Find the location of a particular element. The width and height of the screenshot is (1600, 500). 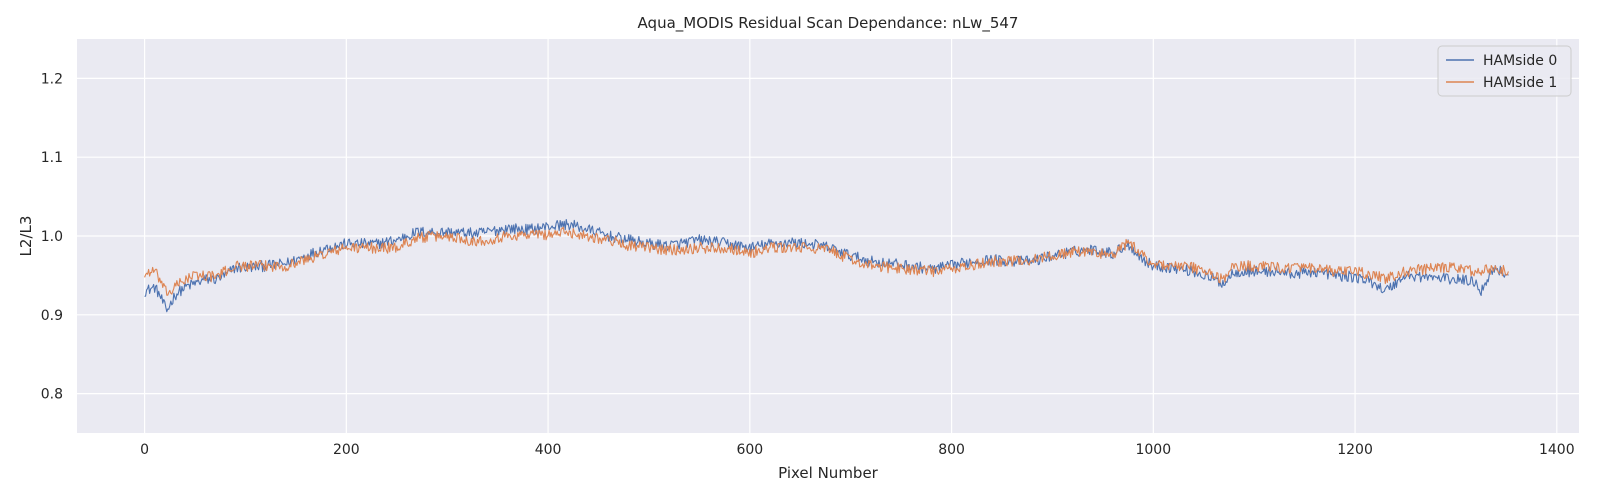

x-tick-label: 1400 is located at coordinates (1557, 450).